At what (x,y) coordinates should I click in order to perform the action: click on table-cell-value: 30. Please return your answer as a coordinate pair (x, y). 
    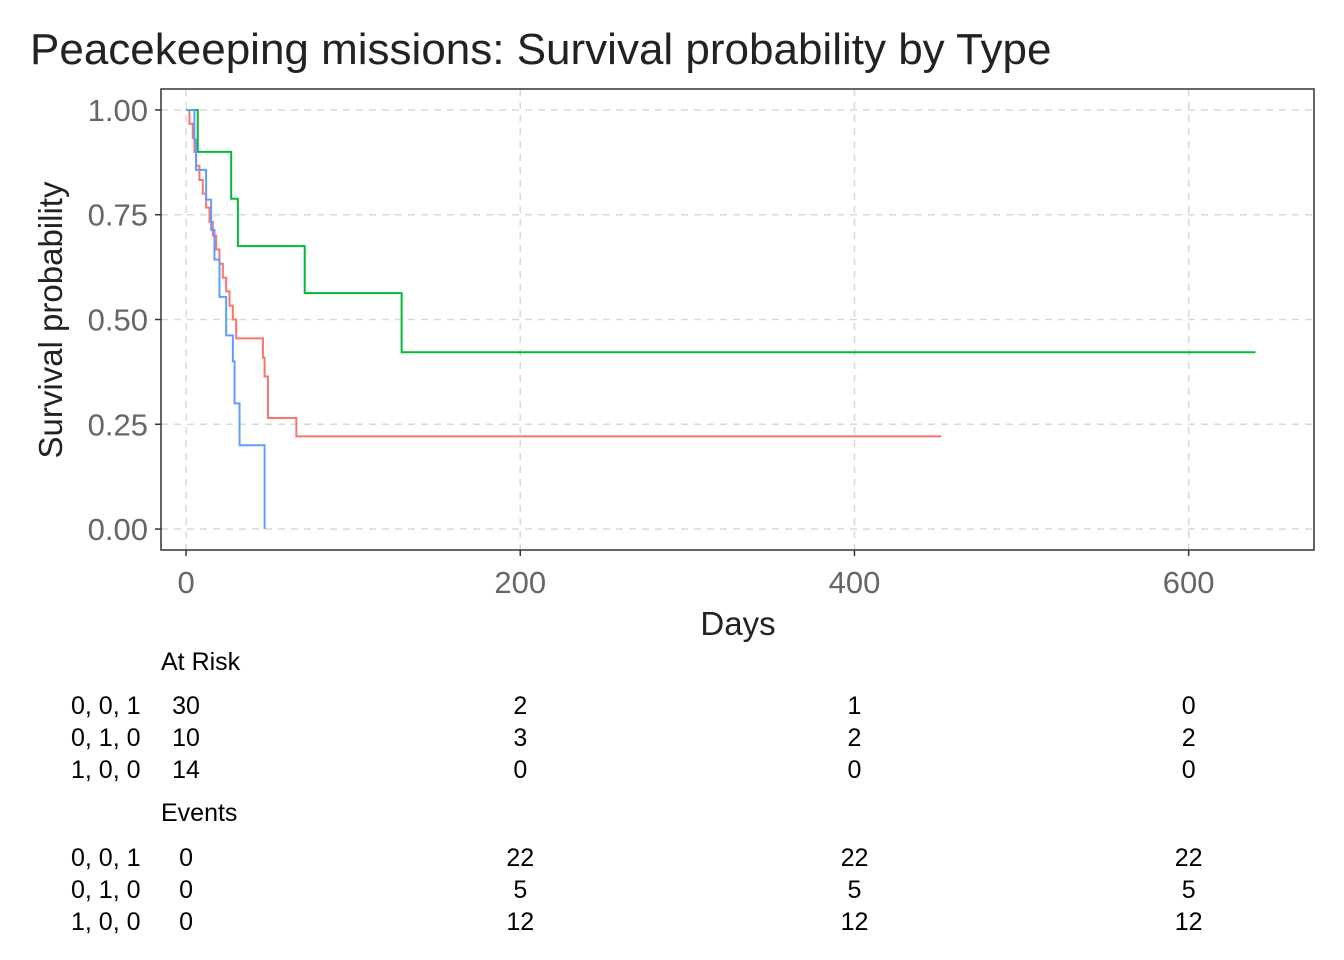
    Looking at the image, I should click on (186, 706).